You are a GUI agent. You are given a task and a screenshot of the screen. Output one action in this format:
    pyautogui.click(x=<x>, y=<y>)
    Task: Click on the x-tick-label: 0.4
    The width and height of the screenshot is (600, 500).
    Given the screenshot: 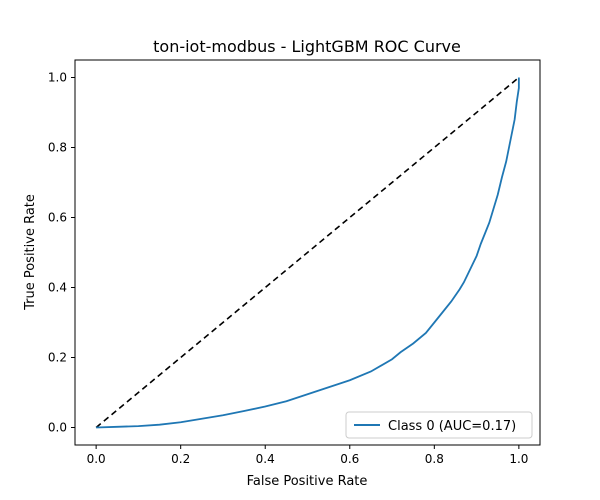 What is the action you would take?
    pyautogui.click(x=265, y=459)
    